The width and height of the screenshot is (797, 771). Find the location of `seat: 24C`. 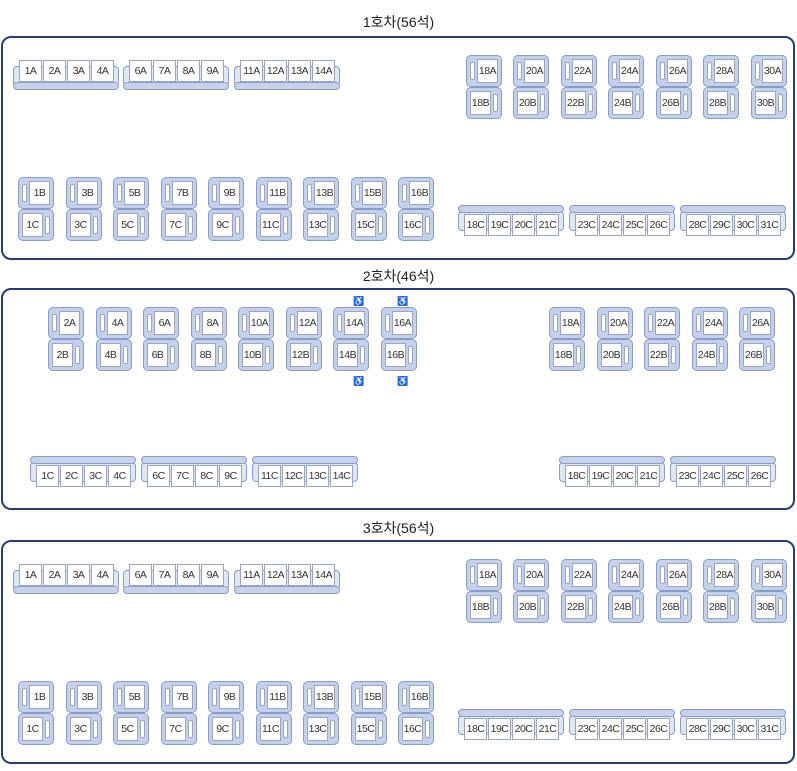

seat: 24C is located at coordinates (610, 225).